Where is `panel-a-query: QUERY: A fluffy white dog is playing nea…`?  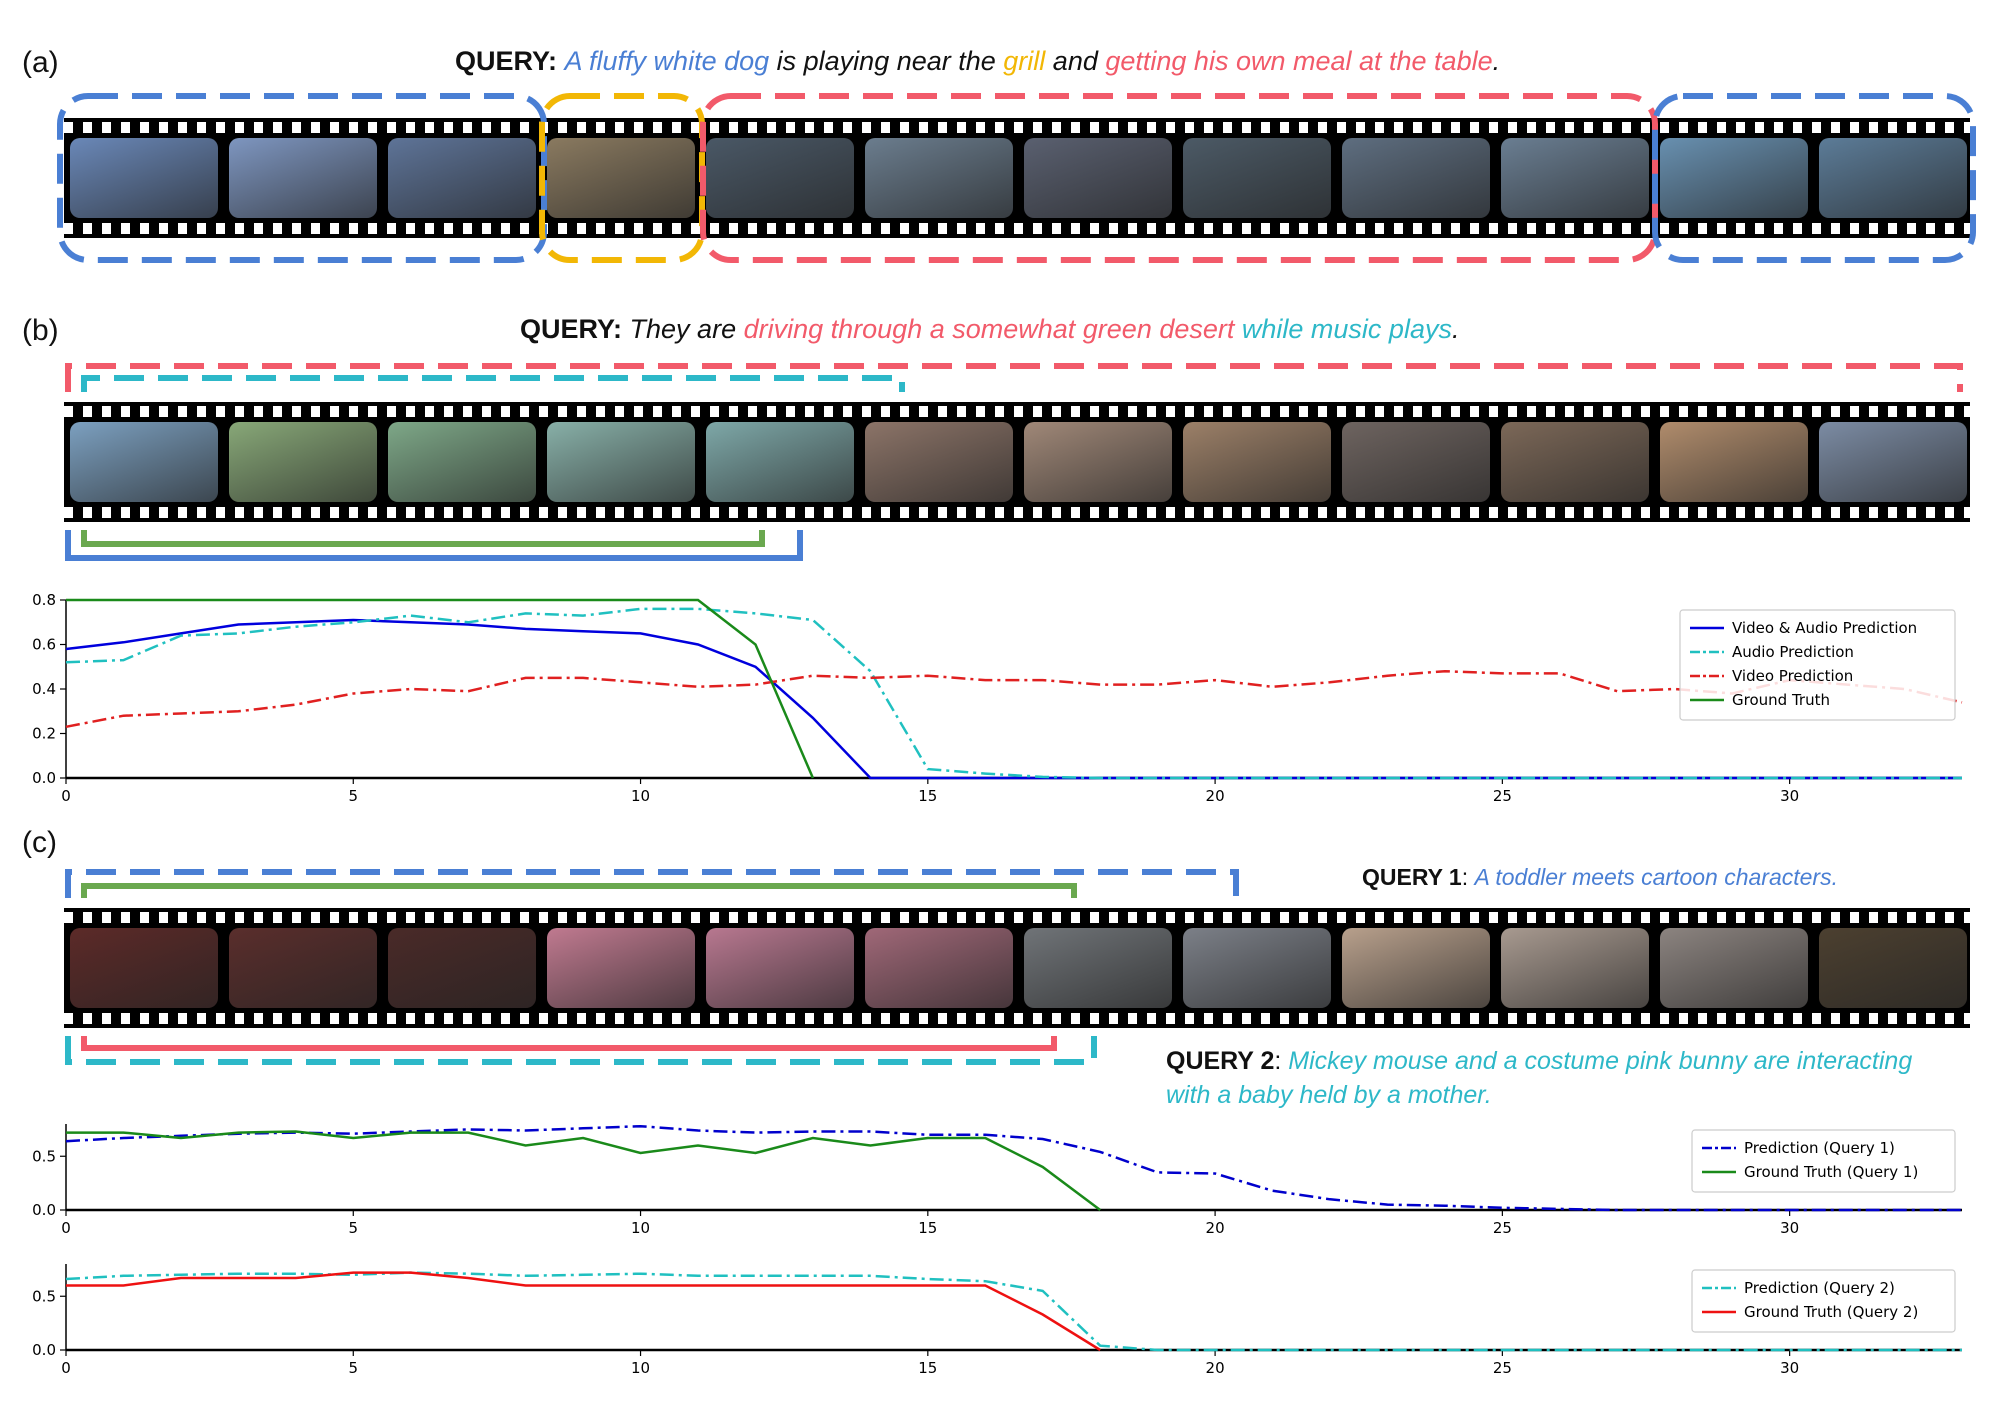 panel-a-query: QUERY: A fluffy white dog is playing nea… is located at coordinates (977, 61).